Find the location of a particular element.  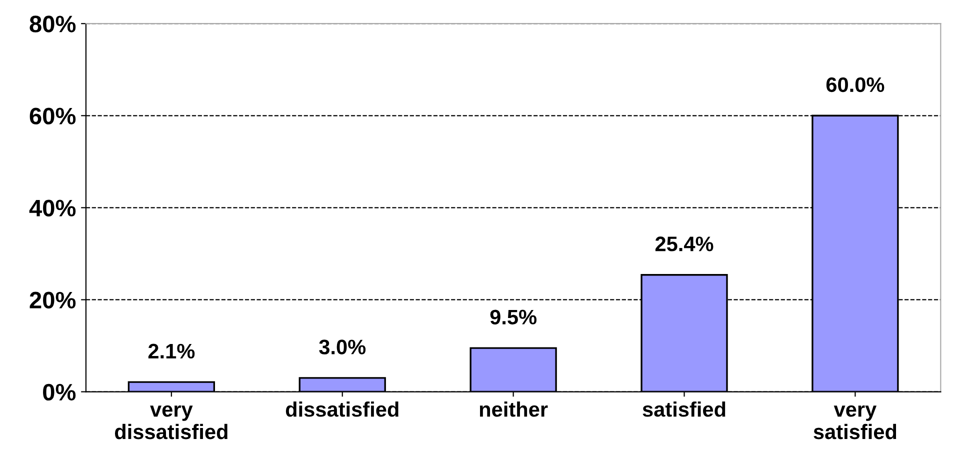

y-tick-label: 40% is located at coordinates (52, 208).